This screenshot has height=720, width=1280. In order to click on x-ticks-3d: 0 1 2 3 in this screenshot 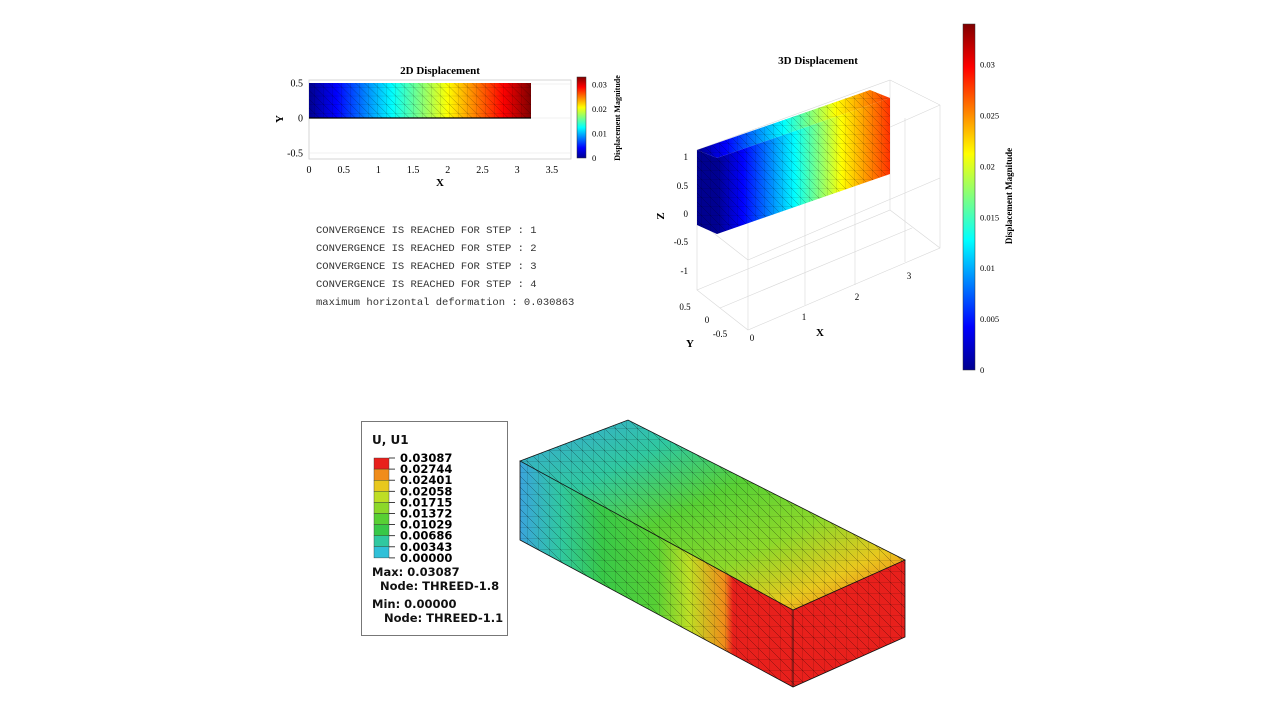, I will do `click(831, 307)`.